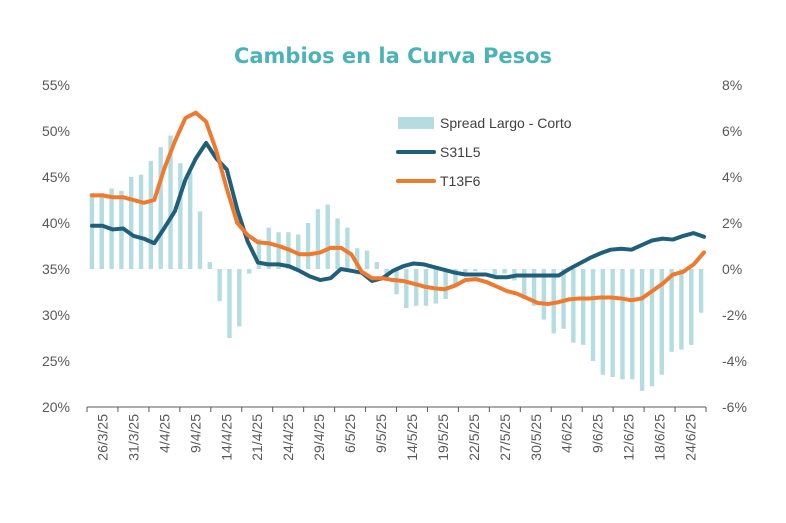  Describe the element at coordinates (598, 433) in the screenshot. I see `x-tick-label: 9/6/25` at that location.